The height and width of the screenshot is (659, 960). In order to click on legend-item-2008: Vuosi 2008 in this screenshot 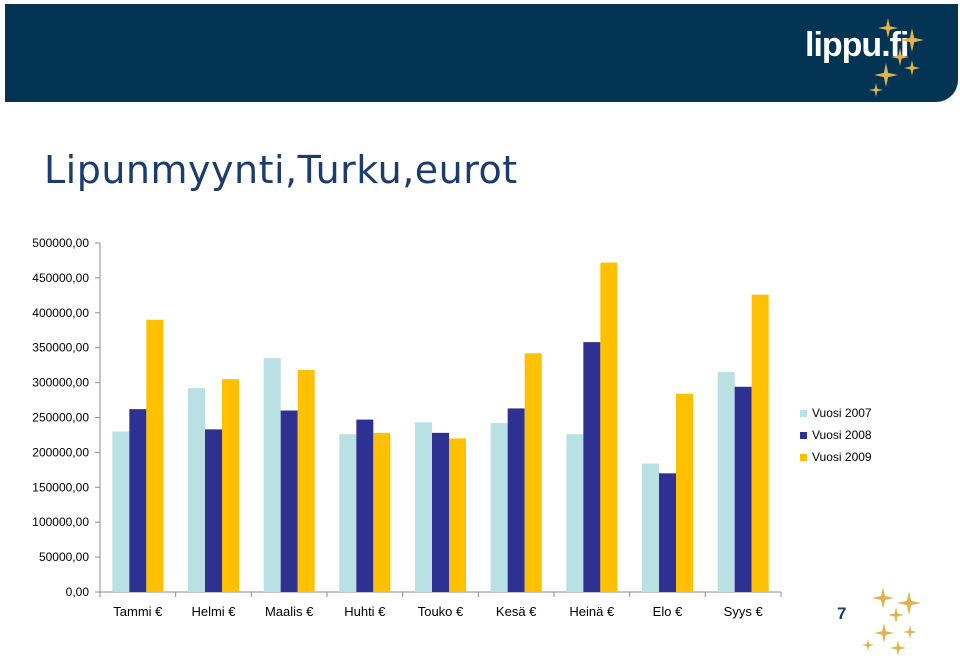, I will do `click(836, 435)`.